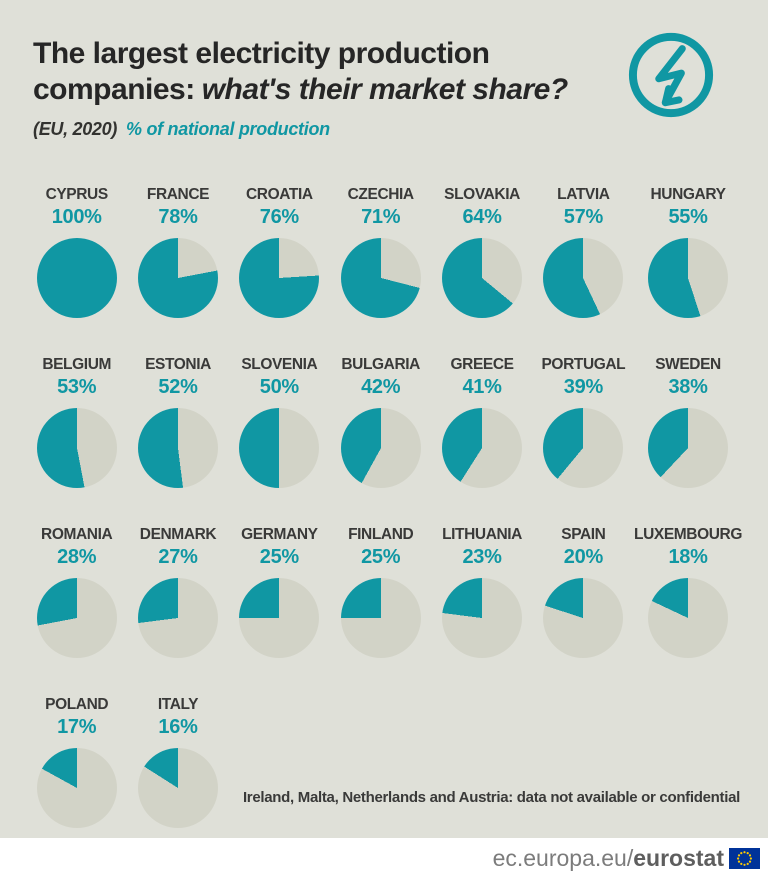  I want to click on country-label: GREECE, so click(482, 364).